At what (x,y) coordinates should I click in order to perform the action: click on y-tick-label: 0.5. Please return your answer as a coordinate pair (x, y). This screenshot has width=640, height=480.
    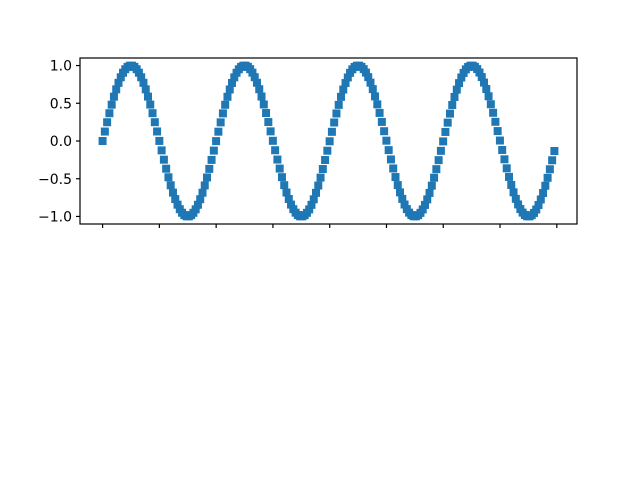
    Looking at the image, I should click on (61, 104).